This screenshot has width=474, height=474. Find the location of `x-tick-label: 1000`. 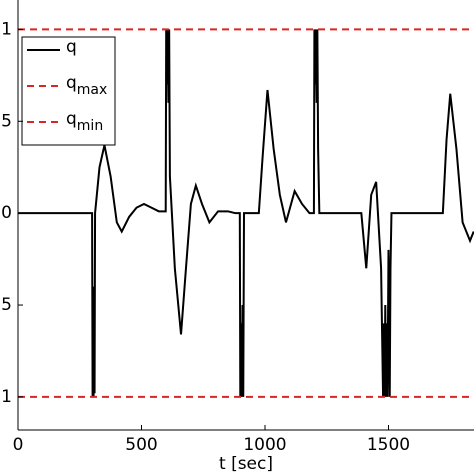

x-tick-label: 1000 is located at coordinates (264, 445).